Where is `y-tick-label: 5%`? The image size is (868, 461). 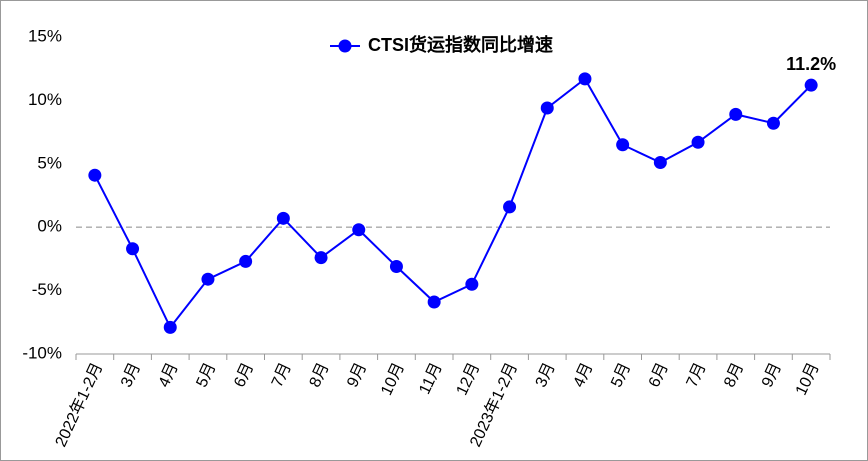
y-tick-label: 5% is located at coordinates (49, 162).